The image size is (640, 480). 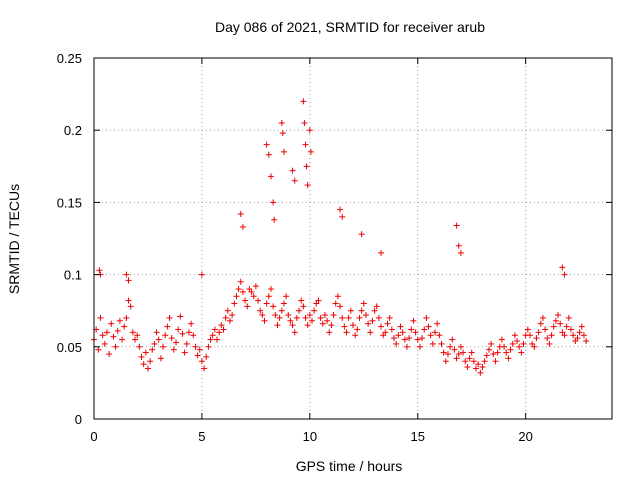 I want to click on x-tick-labels: 0 5 10 15 20, so click(x=311, y=436).